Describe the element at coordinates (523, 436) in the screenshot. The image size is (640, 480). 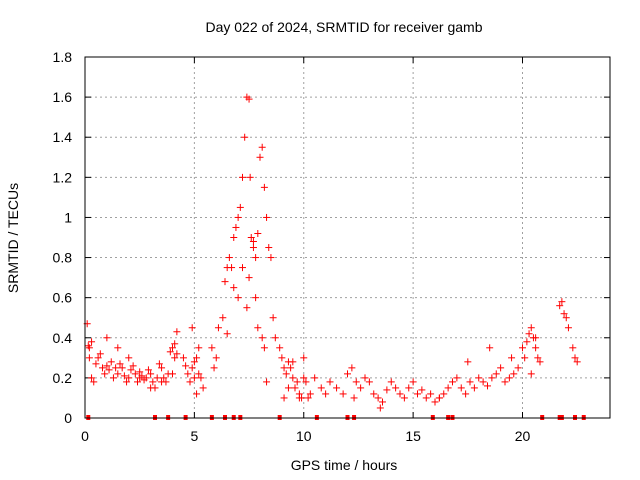
I see `x-tick-label: 20` at that location.